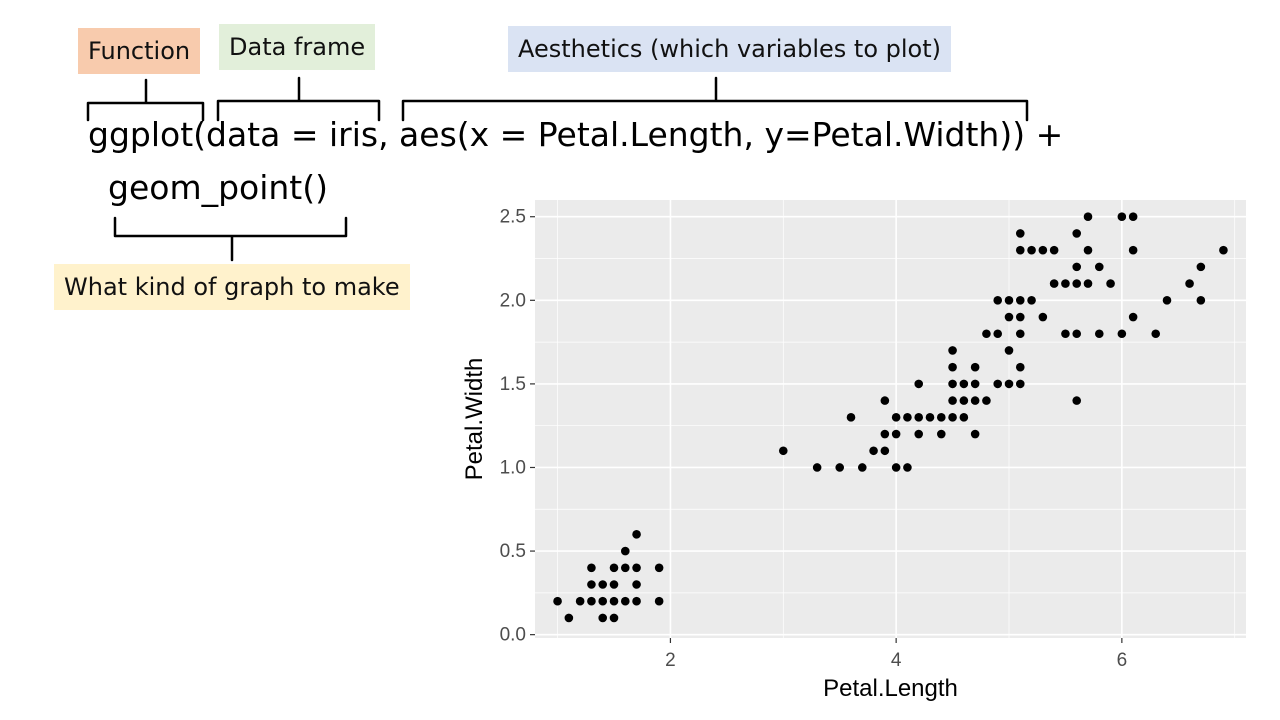 Image resolution: width=1280 pixels, height=720 pixels. I want to click on x-tick-label: 4, so click(896, 660).